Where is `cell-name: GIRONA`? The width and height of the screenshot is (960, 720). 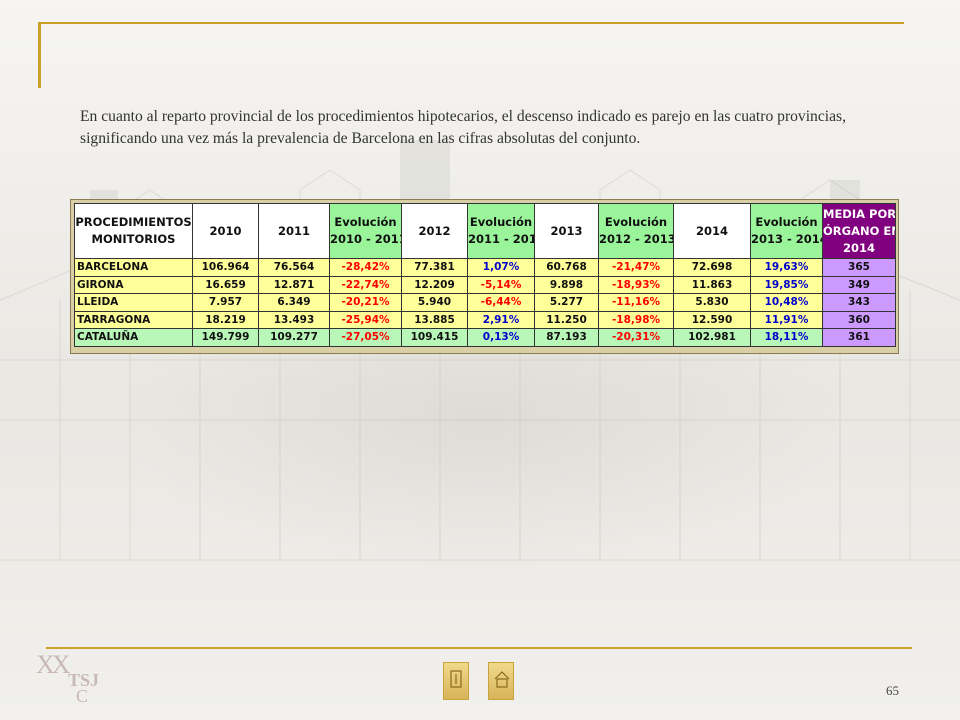
cell-name: GIRONA is located at coordinates (133, 284).